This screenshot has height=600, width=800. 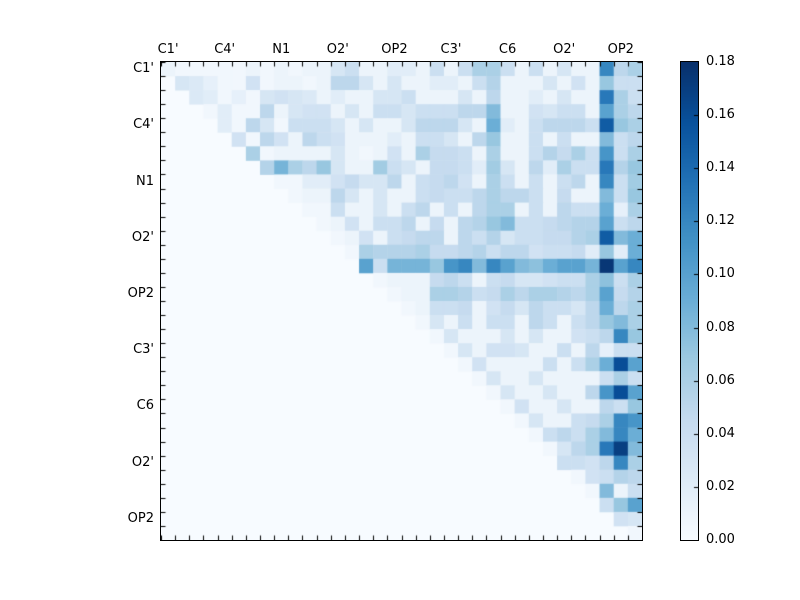 What do you see at coordinates (143, 125) in the screenshot?
I see `y-tick-label: C4'` at bounding box center [143, 125].